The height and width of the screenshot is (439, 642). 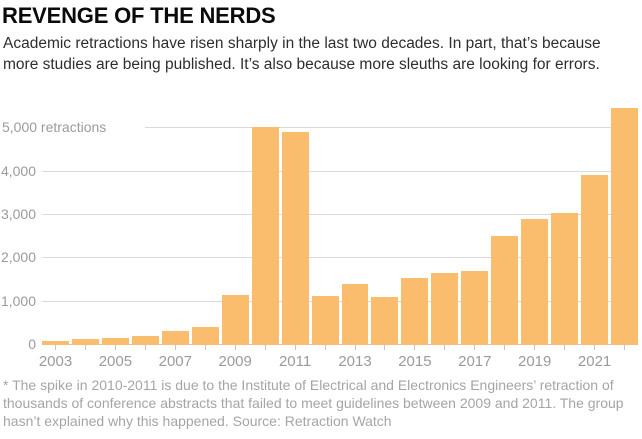 What do you see at coordinates (175, 347) in the screenshot?
I see `x-tick-2007` at bounding box center [175, 347].